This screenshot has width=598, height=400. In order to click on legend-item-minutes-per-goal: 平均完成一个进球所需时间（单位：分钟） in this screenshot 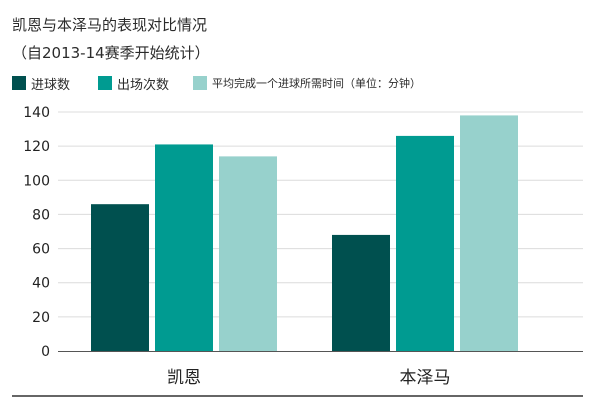, I will do `click(307, 83)`.